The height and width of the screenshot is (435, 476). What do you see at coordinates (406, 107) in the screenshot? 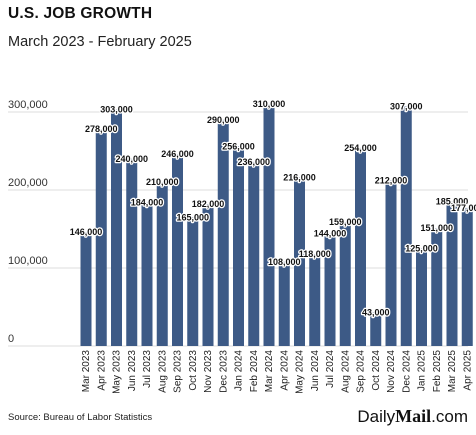
I see `data-label: 307,000` at bounding box center [406, 107].